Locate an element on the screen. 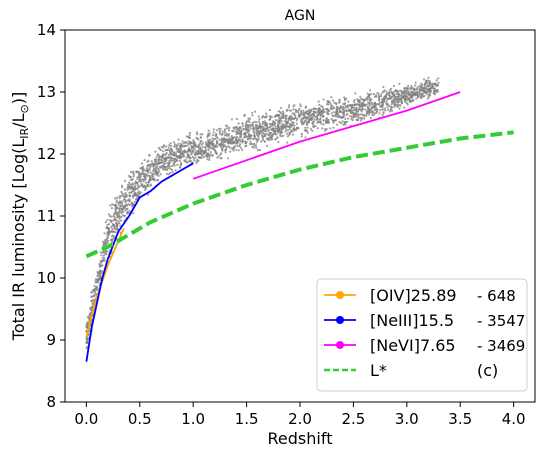  y-axis-label-tail: /L is located at coordinates (18, 120).